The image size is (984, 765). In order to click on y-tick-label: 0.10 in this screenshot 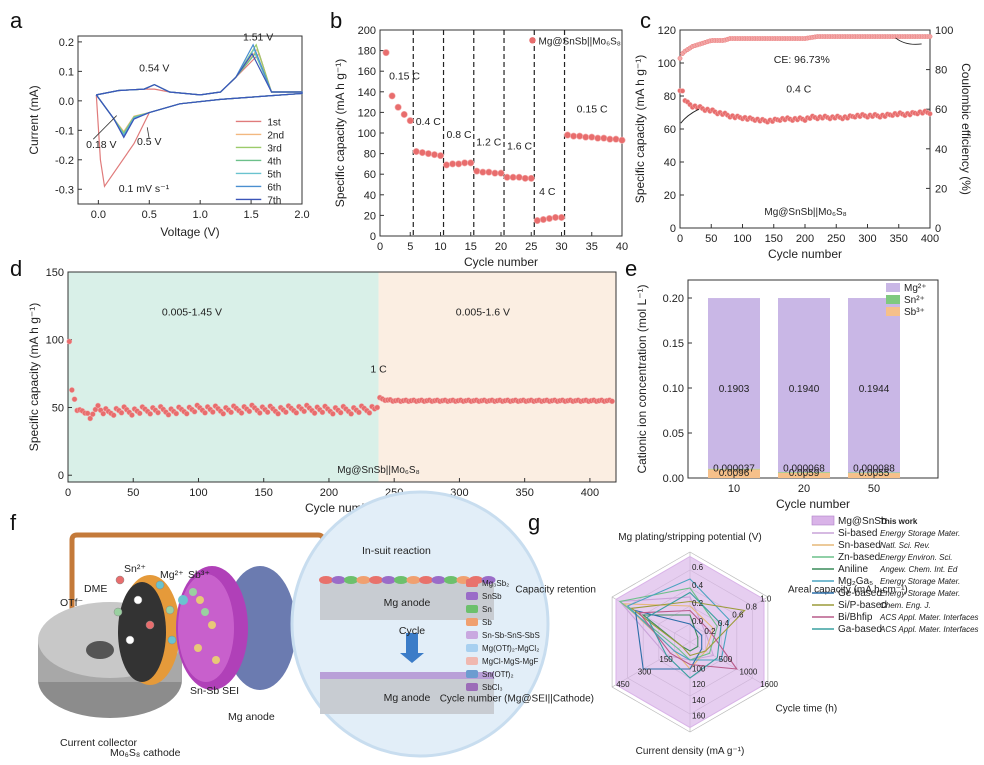, I will do `click(673, 389)`.